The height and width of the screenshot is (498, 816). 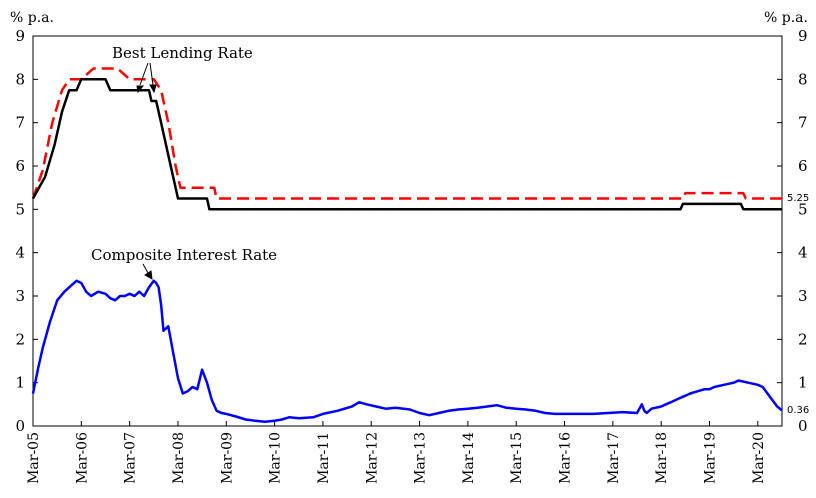 What do you see at coordinates (20, 296) in the screenshot?
I see `y-tick-label-left: 3` at bounding box center [20, 296].